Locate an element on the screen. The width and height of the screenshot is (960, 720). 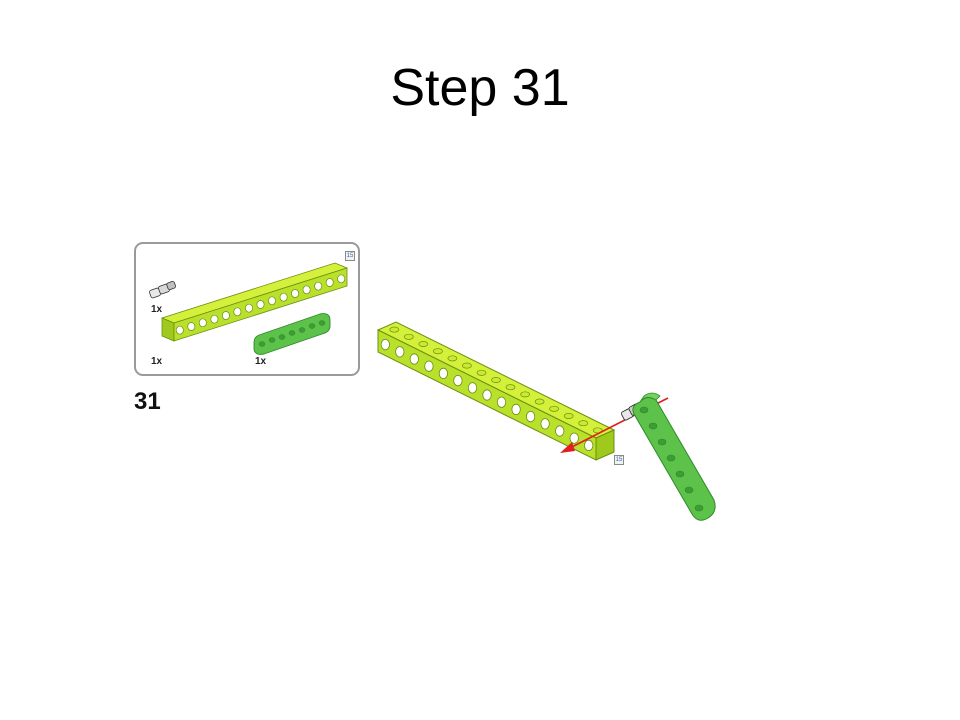
page-title: Step 31 is located at coordinates (480, 88).